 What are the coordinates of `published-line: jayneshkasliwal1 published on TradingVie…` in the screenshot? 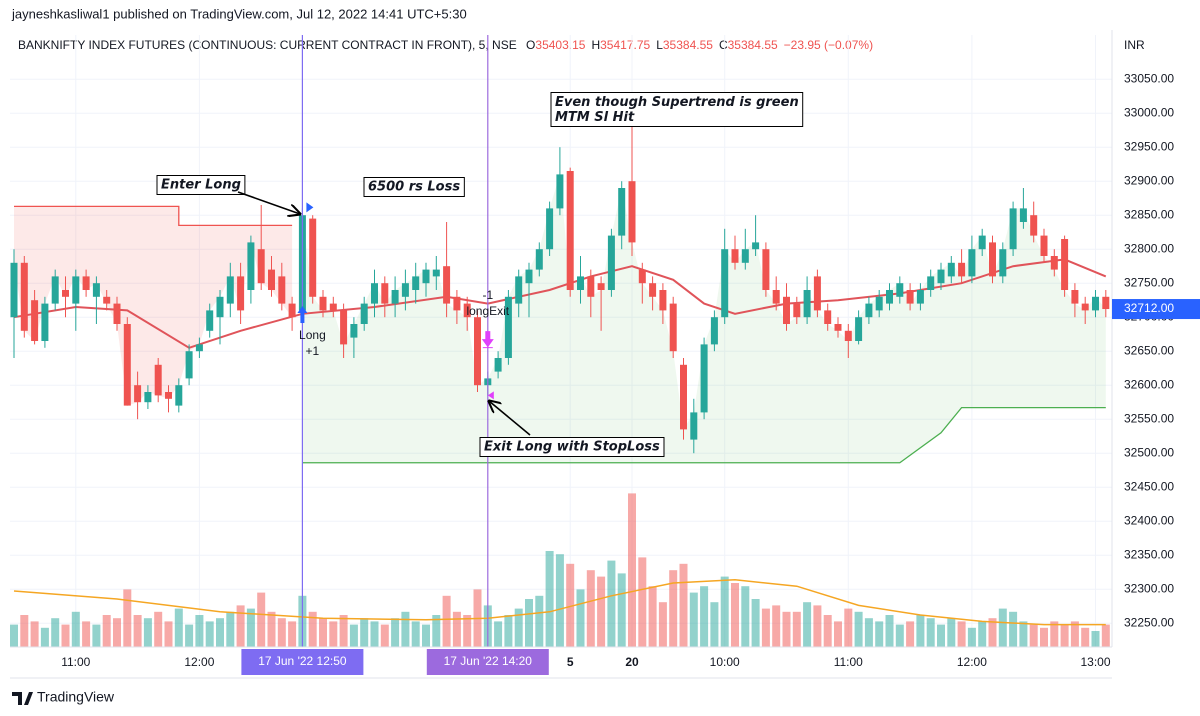 It's located at (239, 13).